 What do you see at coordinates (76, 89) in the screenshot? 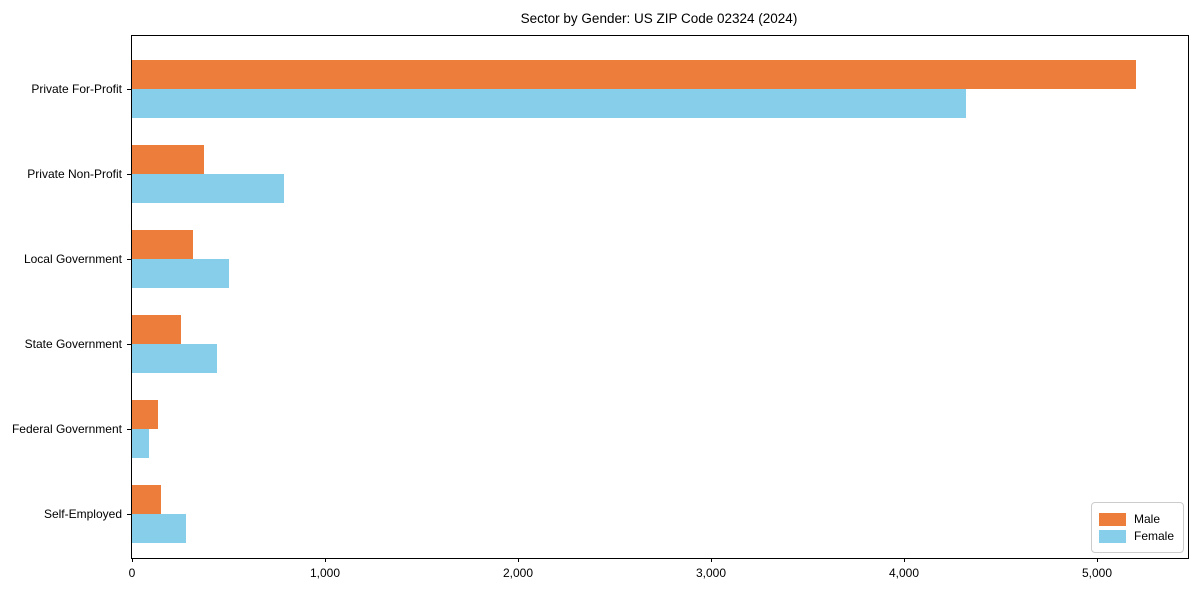
I see `category-label: Private For-Profit` at bounding box center [76, 89].